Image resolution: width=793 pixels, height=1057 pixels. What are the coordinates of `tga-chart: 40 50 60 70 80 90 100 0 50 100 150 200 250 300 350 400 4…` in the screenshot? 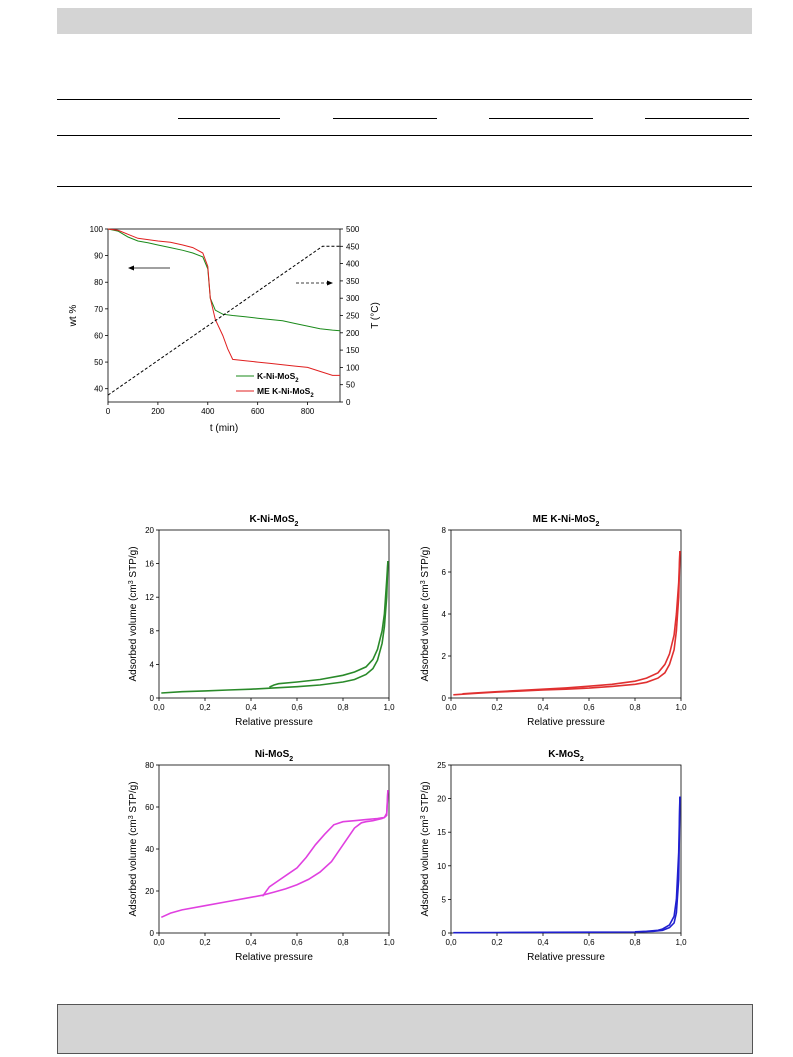 It's located at (224, 329).